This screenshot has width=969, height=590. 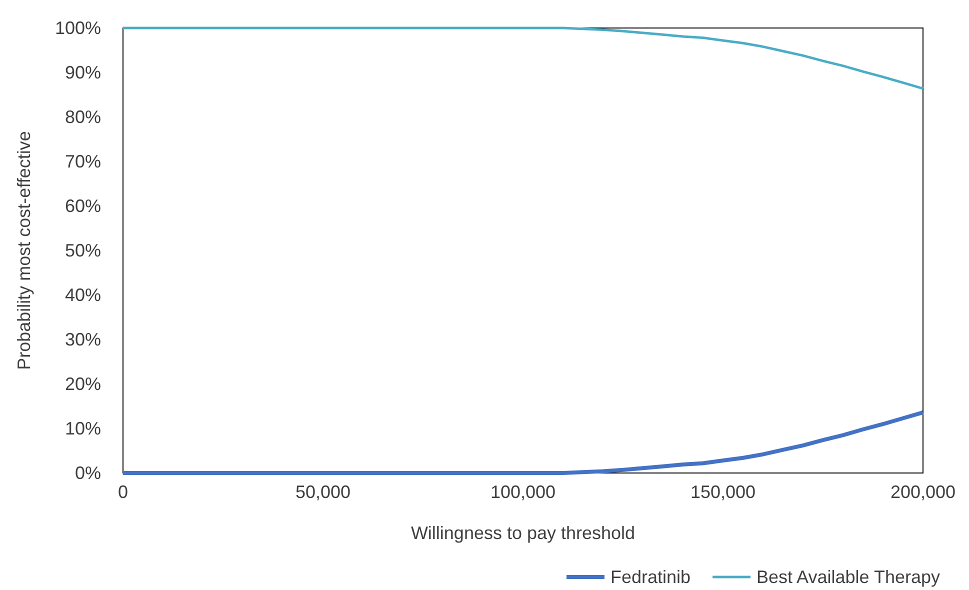 I want to click on y-tick-label: 20%, so click(x=82, y=384).